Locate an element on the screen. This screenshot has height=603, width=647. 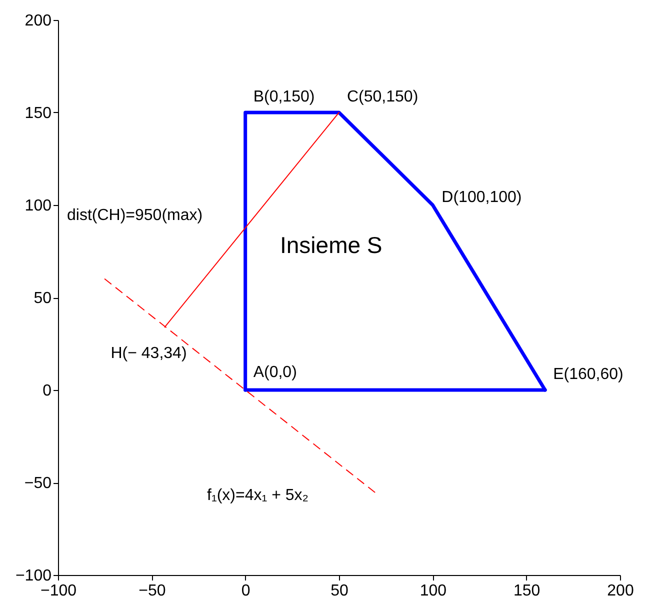
y-tick-label: 200 is located at coordinates (38, 21).